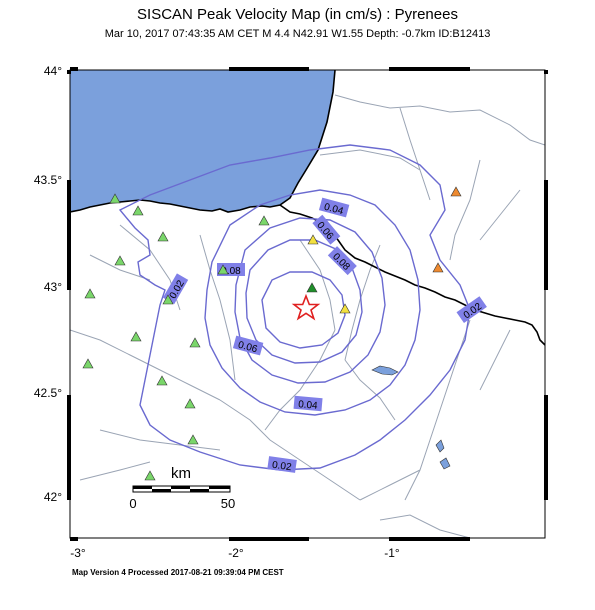 Image resolution: width=595 pixels, height=610 pixels. Describe the element at coordinates (182, 488) in the screenshot. I see `scale-bar: km 0 50` at that location.